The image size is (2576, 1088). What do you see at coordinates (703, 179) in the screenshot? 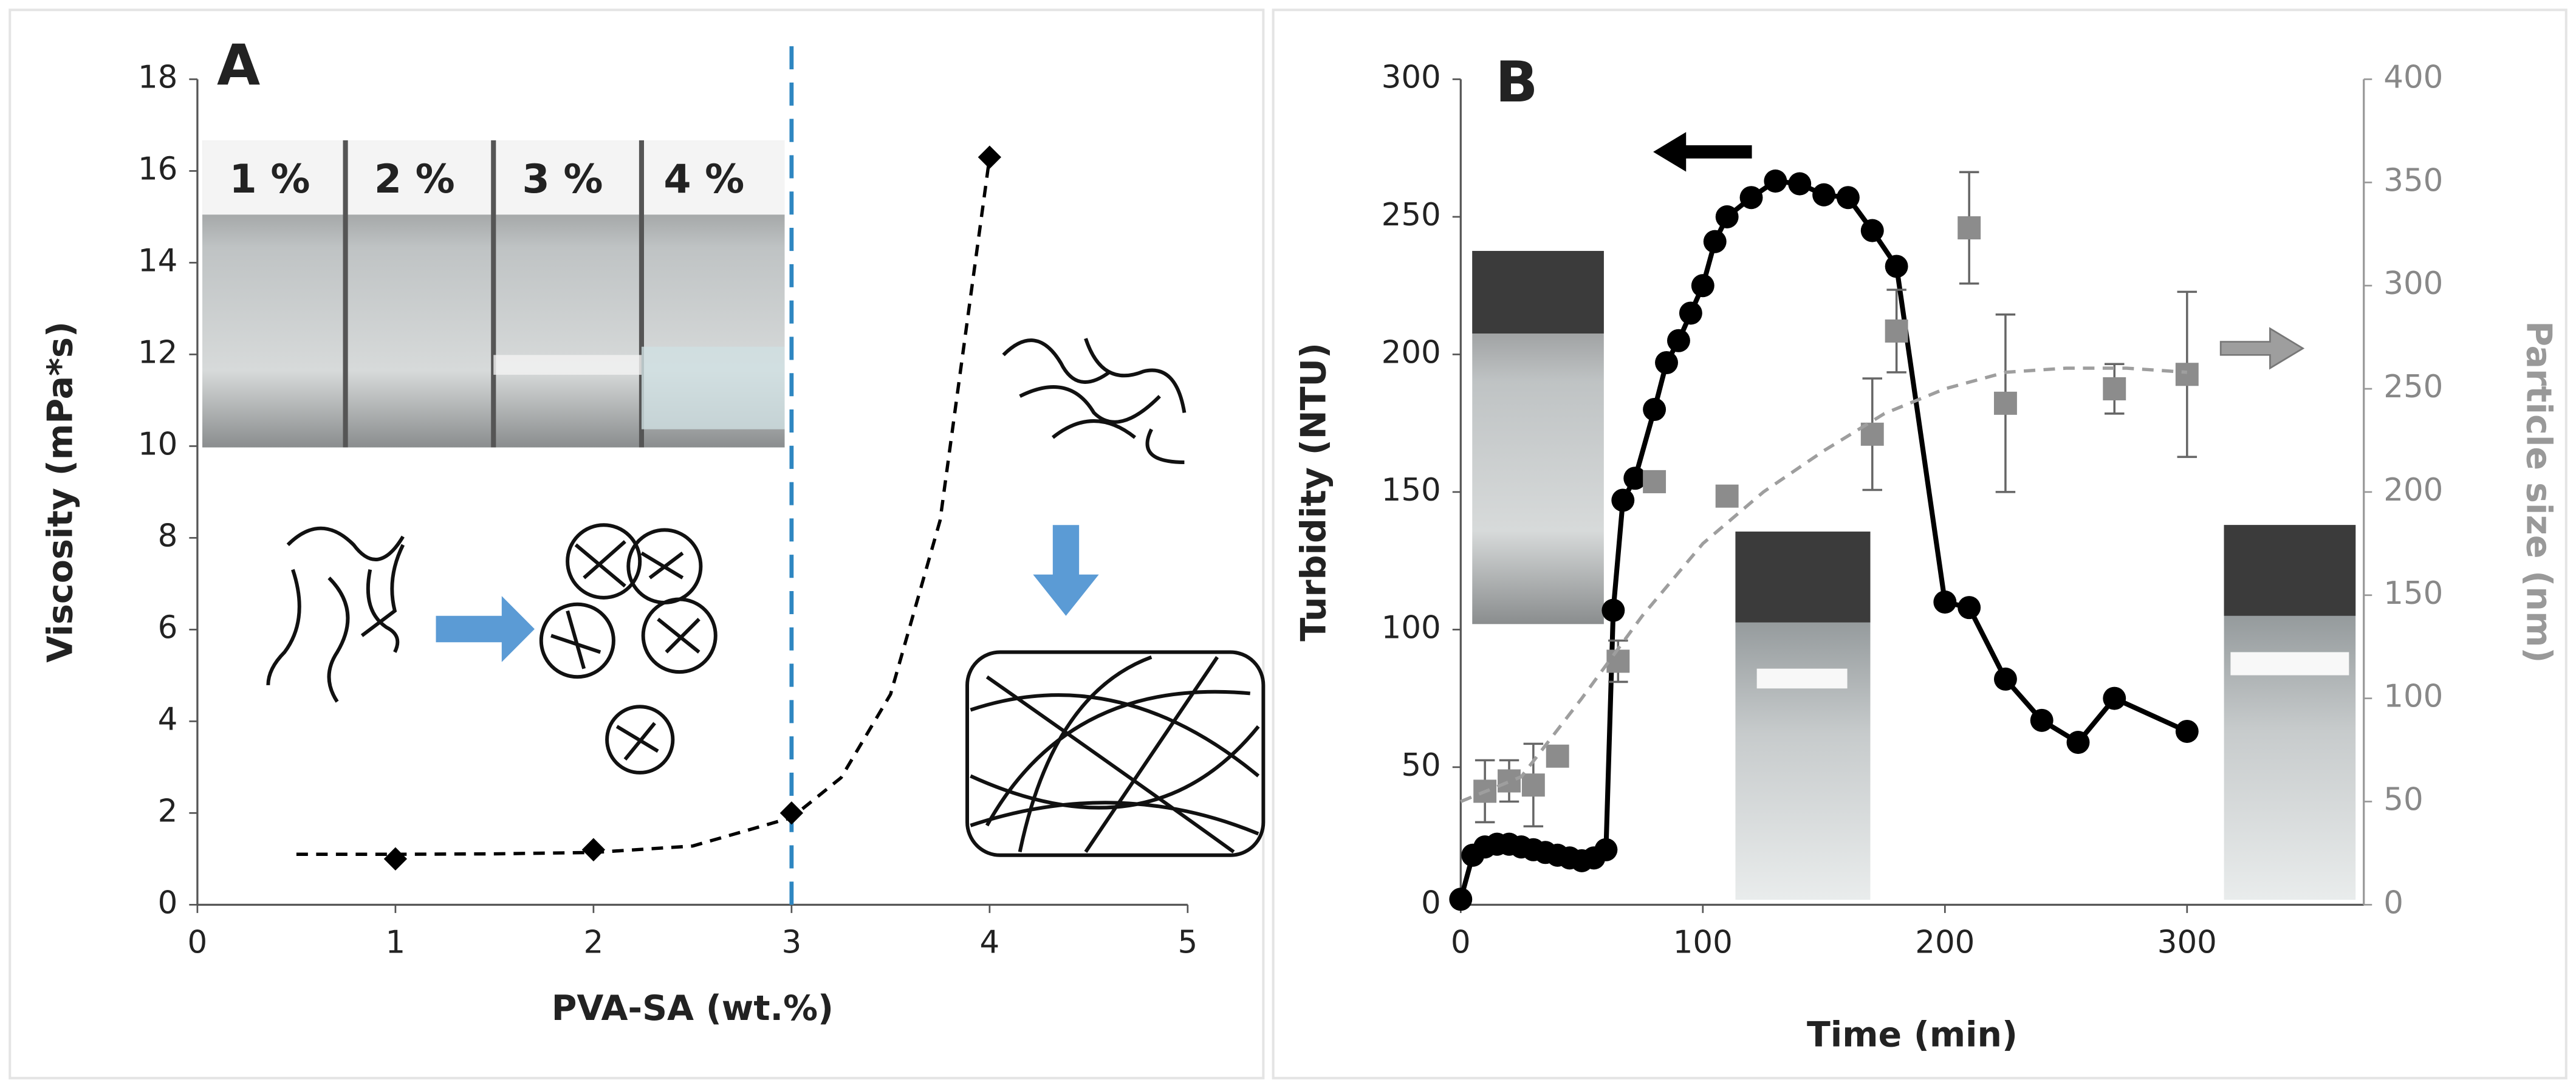
I see `image-label: 4 %` at bounding box center [703, 179].